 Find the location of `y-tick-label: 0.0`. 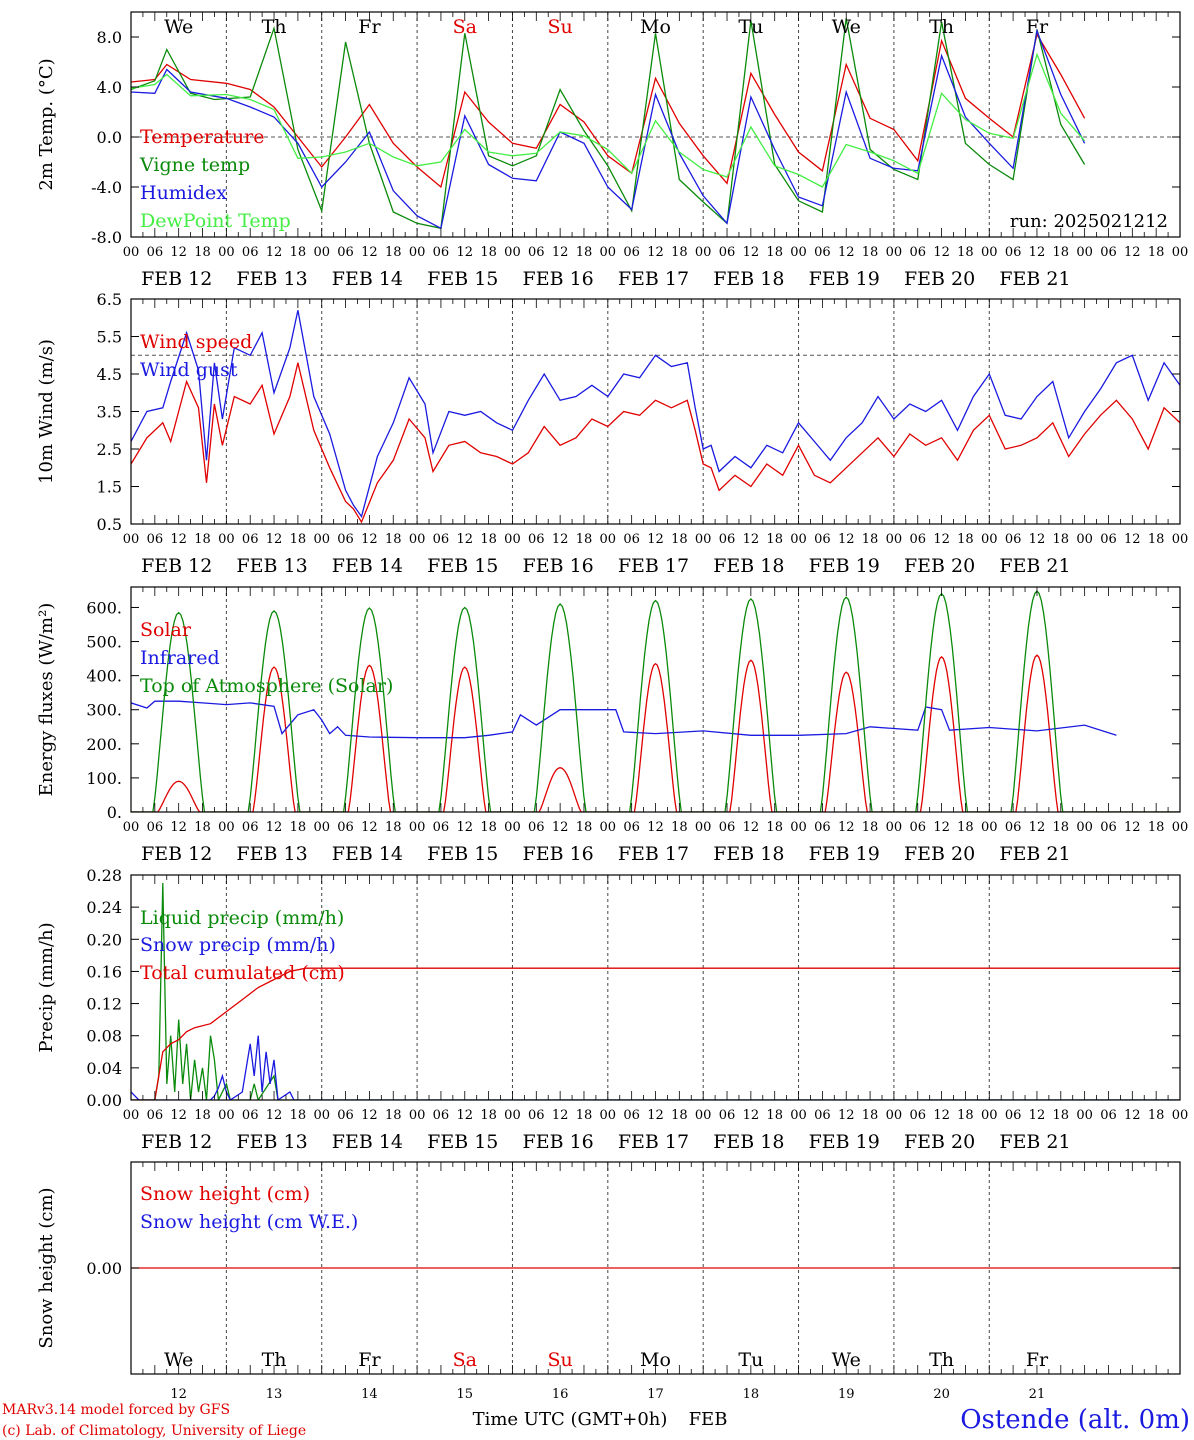

y-tick-label: 0.0 is located at coordinates (109, 137).